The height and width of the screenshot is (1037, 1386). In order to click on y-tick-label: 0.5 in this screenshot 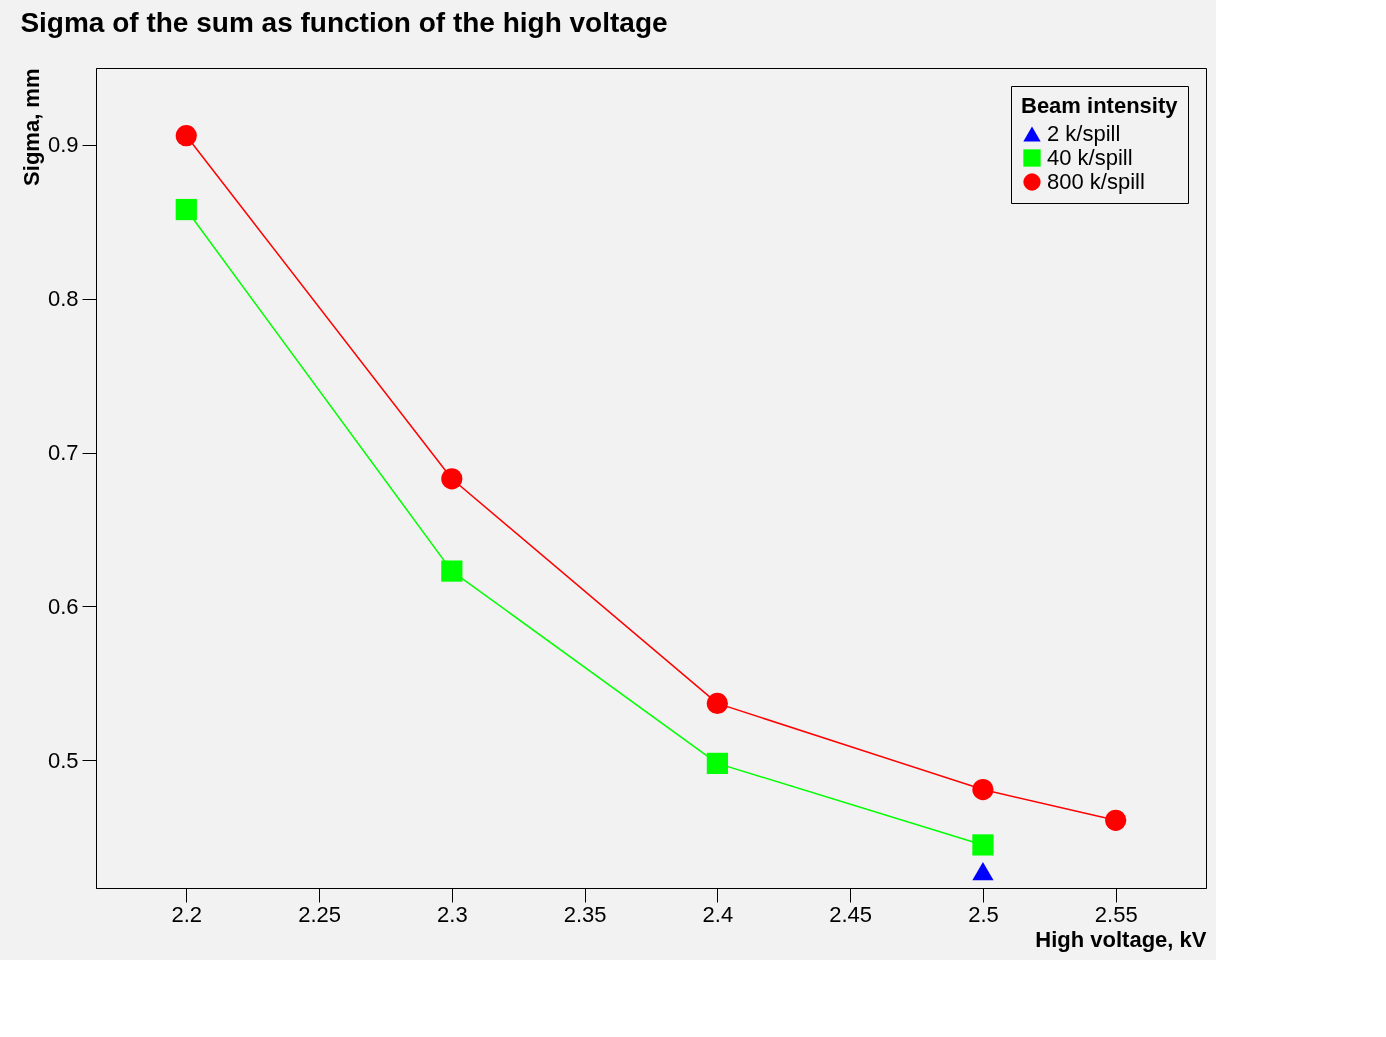, I will do `click(63, 760)`.